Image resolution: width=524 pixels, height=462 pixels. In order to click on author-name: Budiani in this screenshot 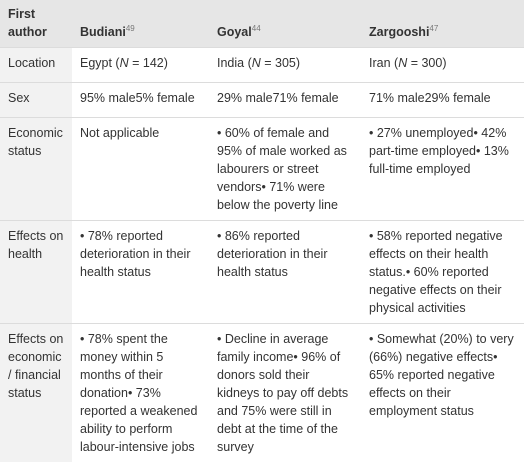, I will do `click(103, 32)`.